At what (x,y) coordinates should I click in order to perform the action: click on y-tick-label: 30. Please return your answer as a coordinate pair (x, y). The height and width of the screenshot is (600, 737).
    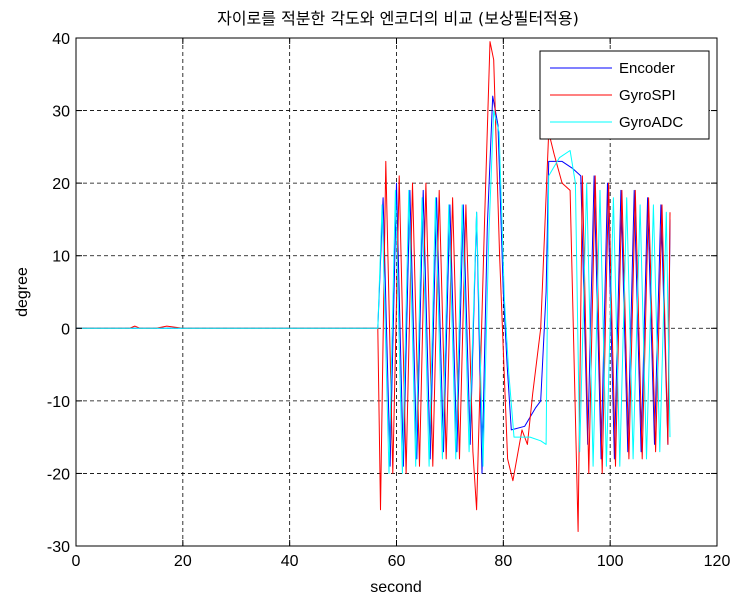
    Looking at the image, I should click on (61, 112).